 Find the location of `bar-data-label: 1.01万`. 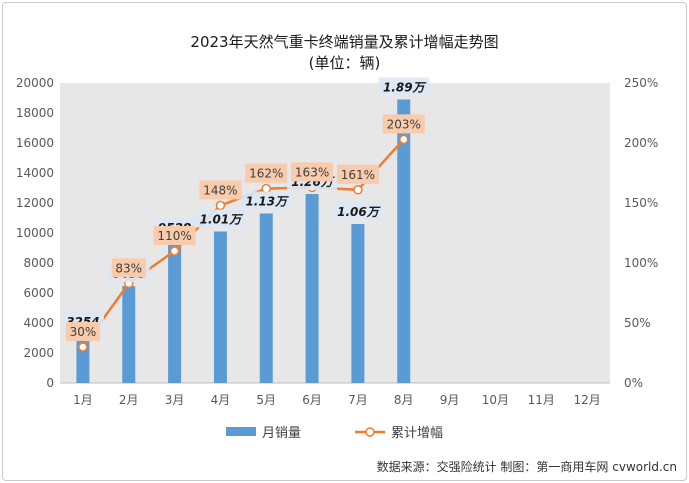

bar-data-label: 1.01万 is located at coordinates (222, 220).